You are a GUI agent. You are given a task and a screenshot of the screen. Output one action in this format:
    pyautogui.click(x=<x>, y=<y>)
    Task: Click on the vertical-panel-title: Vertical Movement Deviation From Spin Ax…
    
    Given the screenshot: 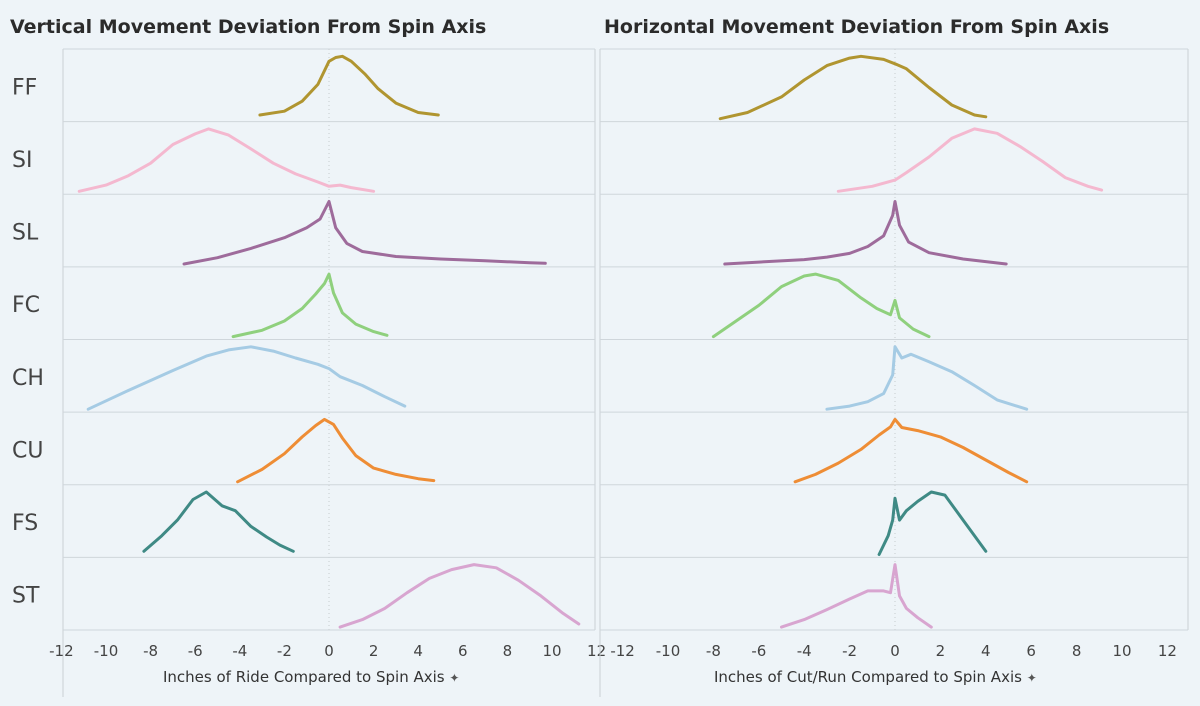 What is the action you would take?
    pyautogui.click(x=248, y=27)
    